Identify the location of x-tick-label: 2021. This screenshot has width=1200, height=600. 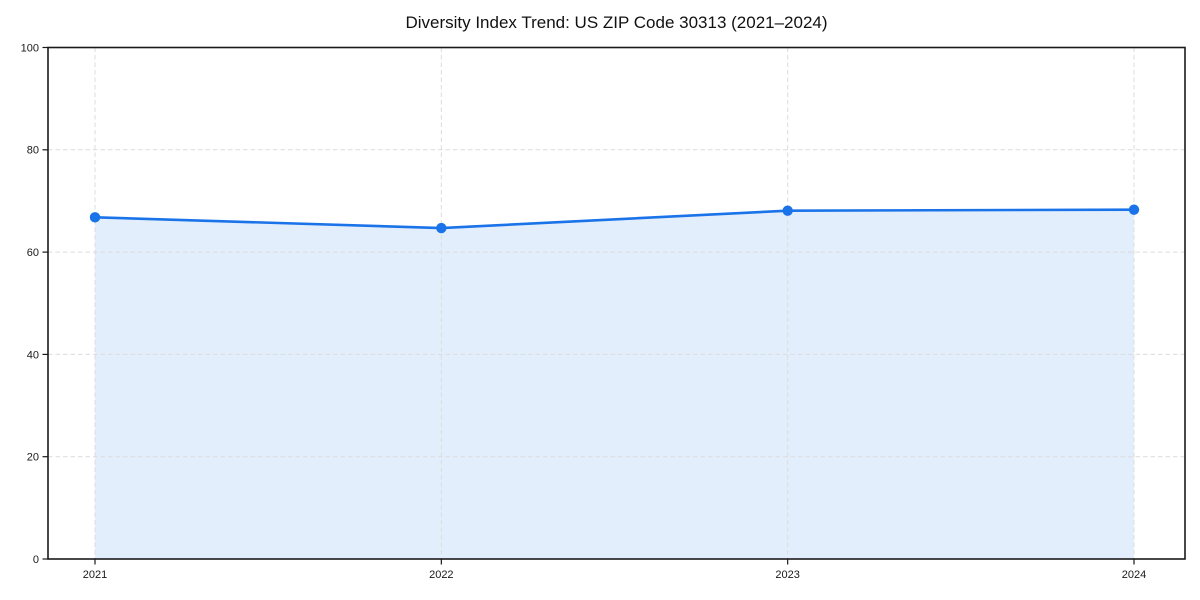
(95, 575).